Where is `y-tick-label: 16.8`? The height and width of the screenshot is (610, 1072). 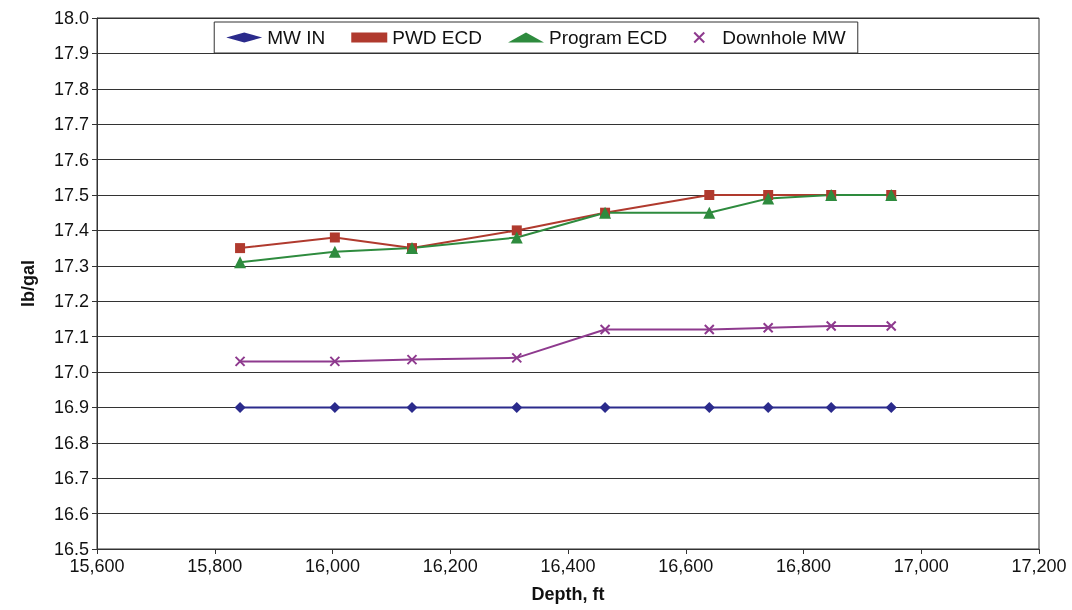
y-tick-label: 16.8 is located at coordinates (71, 442).